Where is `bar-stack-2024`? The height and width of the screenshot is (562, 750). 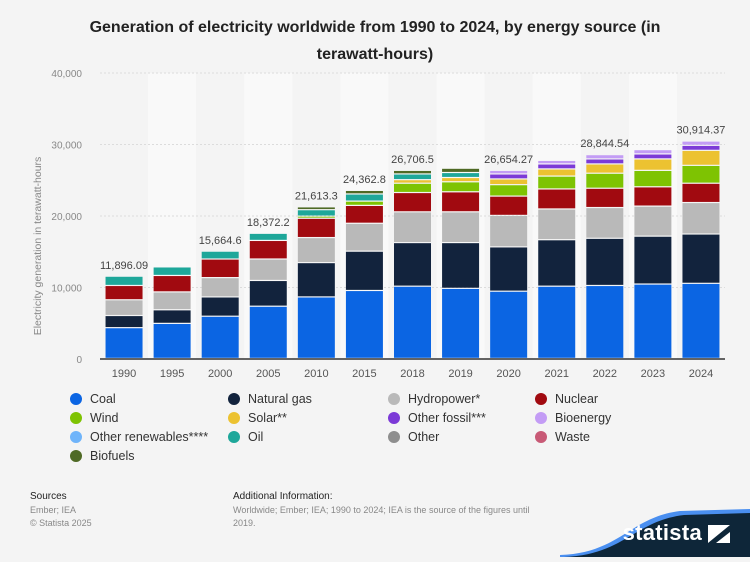 bar-stack-2024 is located at coordinates (701, 249).